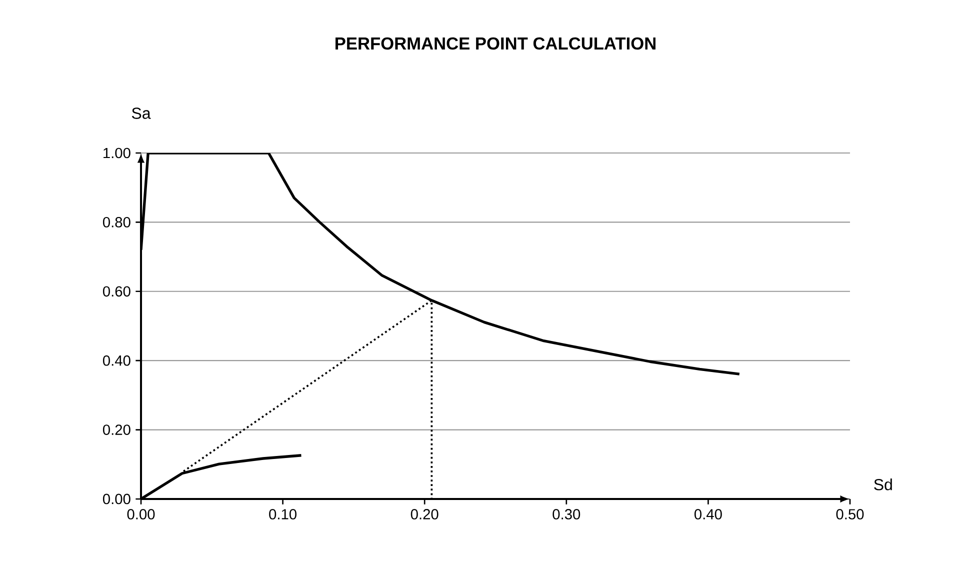 The width and height of the screenshot is (958, 563). I want to click on y-tick-label: 1.00, so click(117, 153).